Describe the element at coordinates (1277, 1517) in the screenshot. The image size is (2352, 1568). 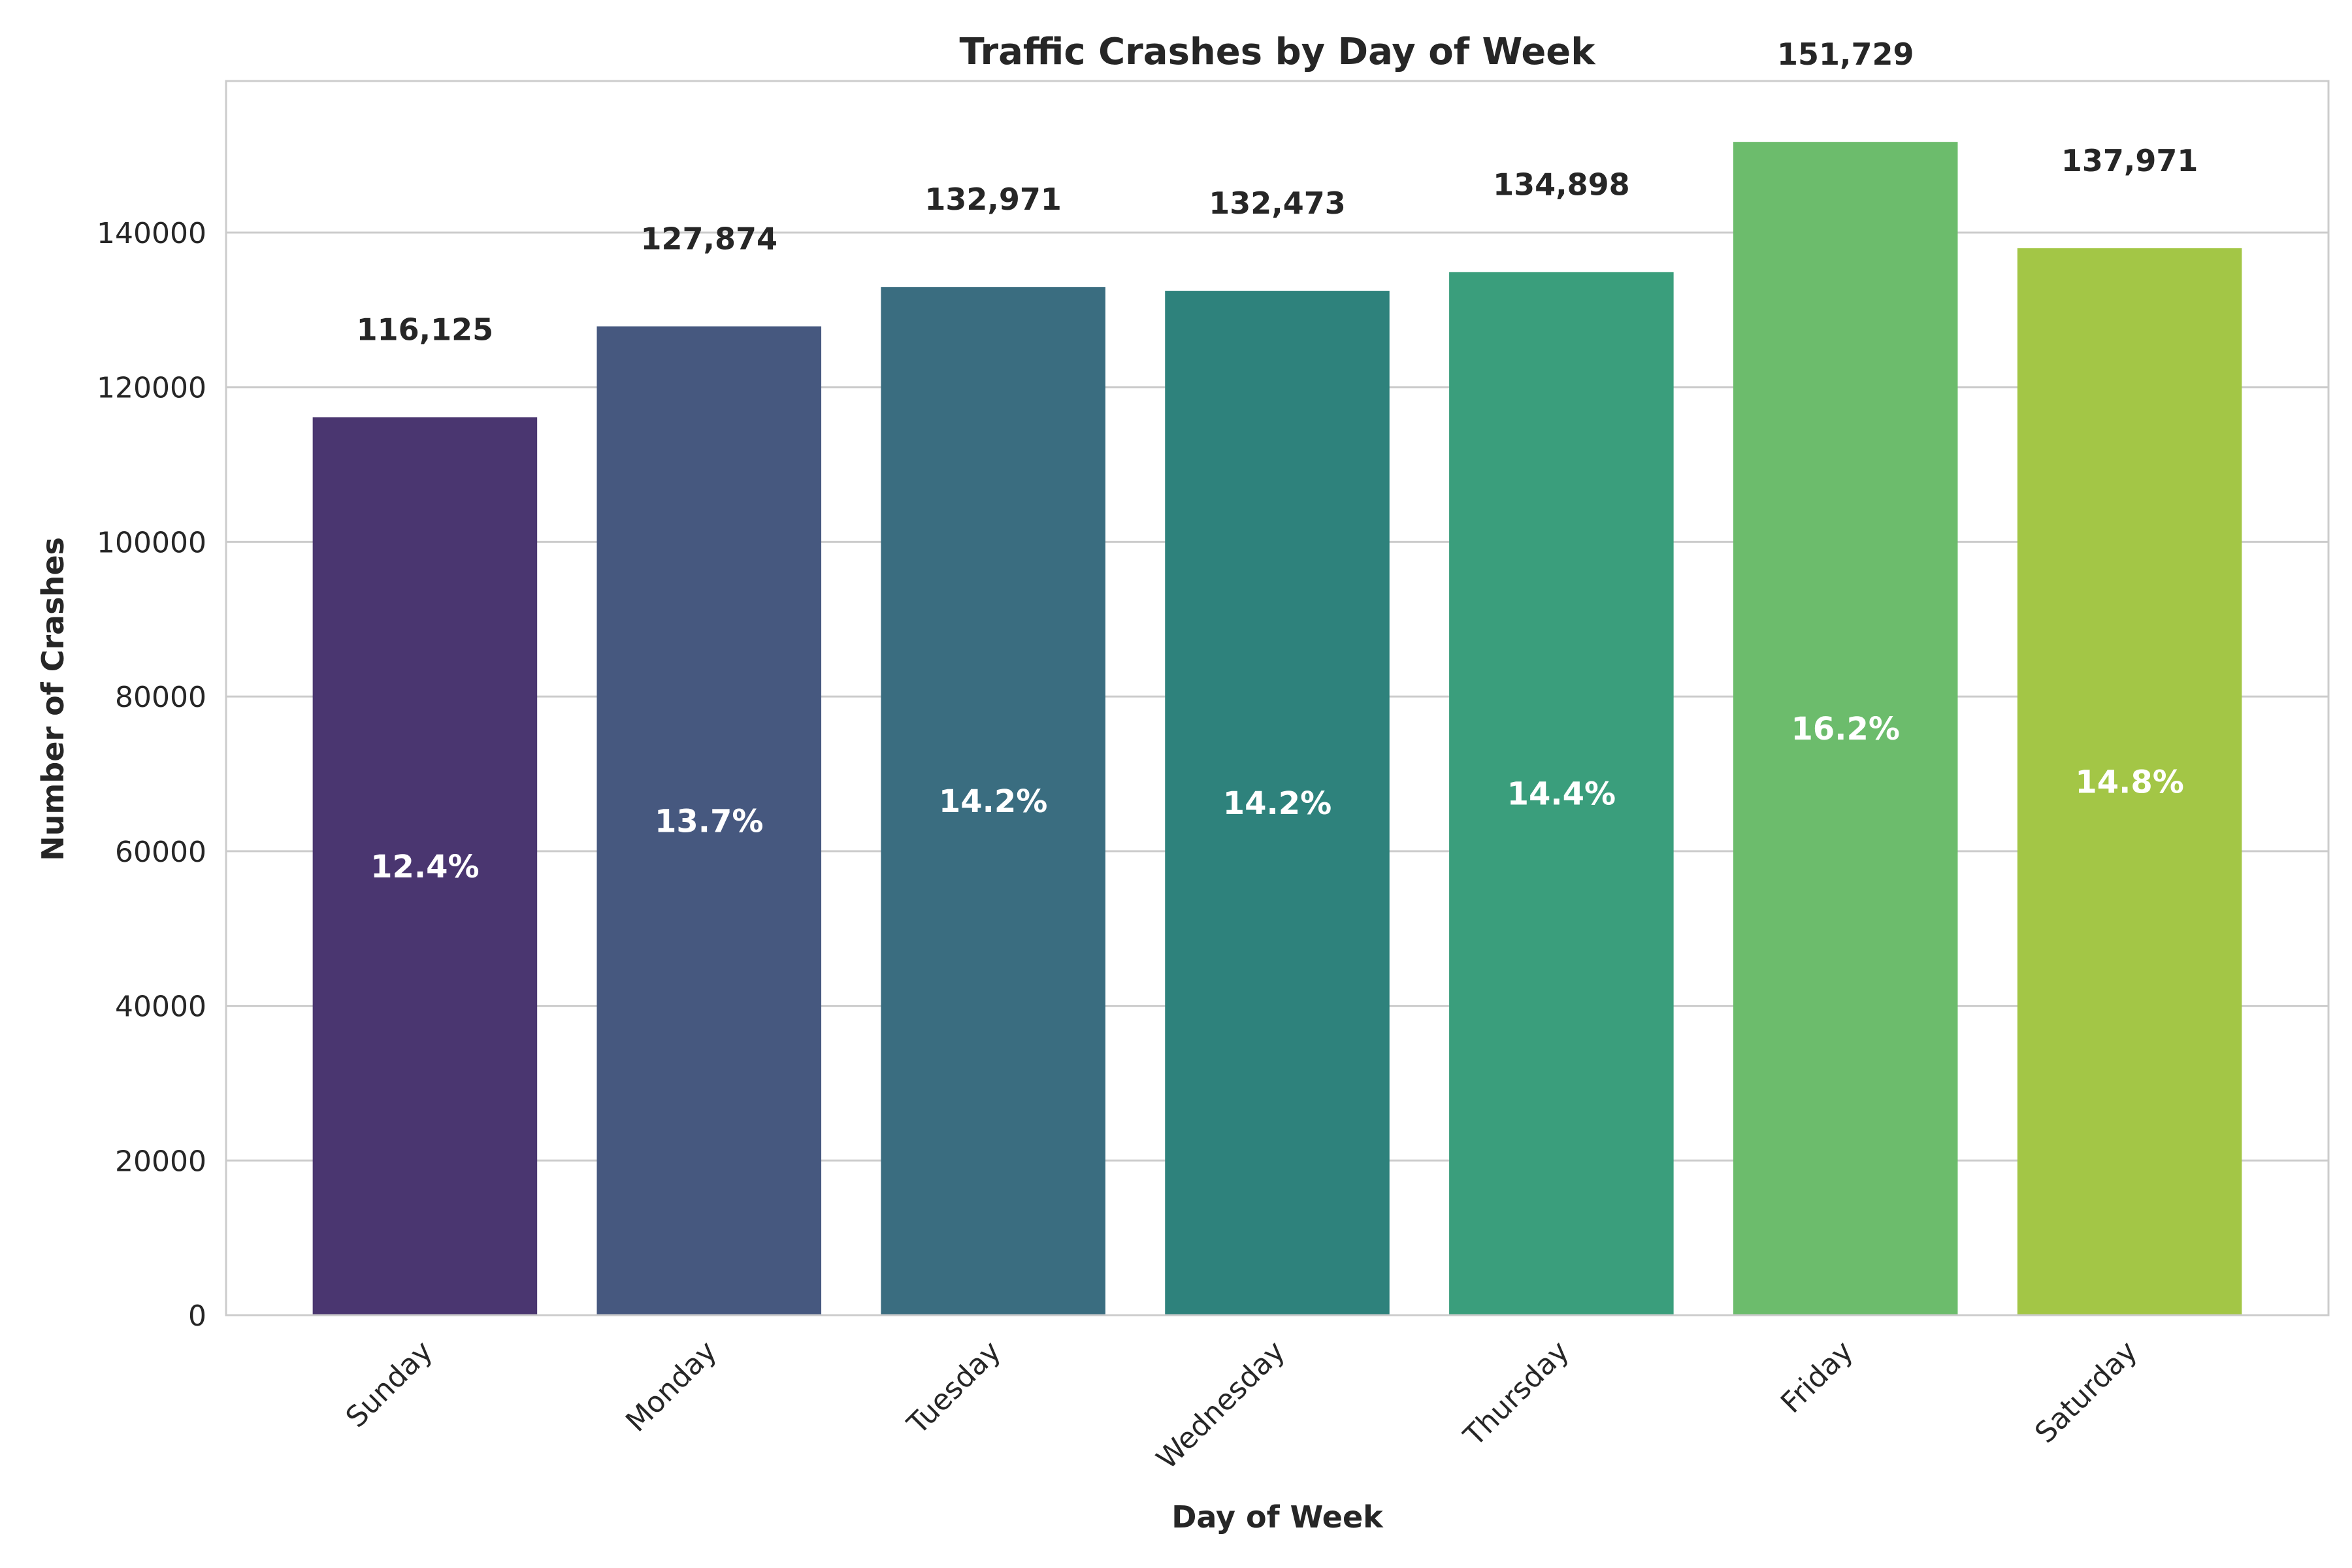
I see `x-axis-title: Day of Week` at that location.